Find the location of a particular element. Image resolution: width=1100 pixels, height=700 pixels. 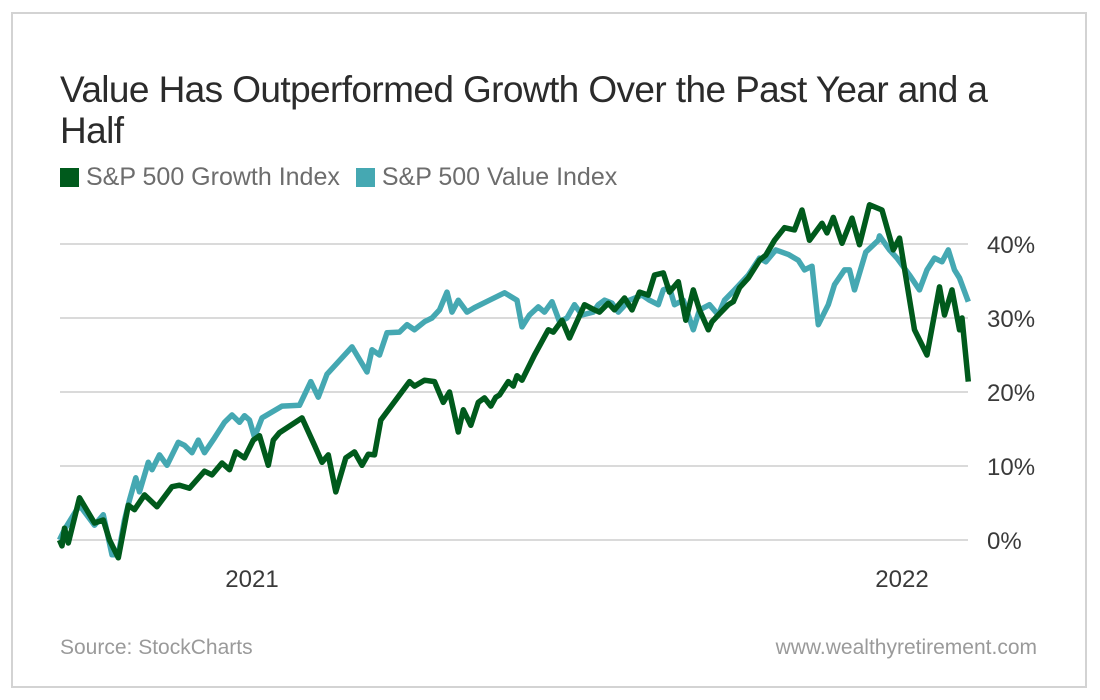

y-tick-label: 30% is located at coordinates (1011, 319).